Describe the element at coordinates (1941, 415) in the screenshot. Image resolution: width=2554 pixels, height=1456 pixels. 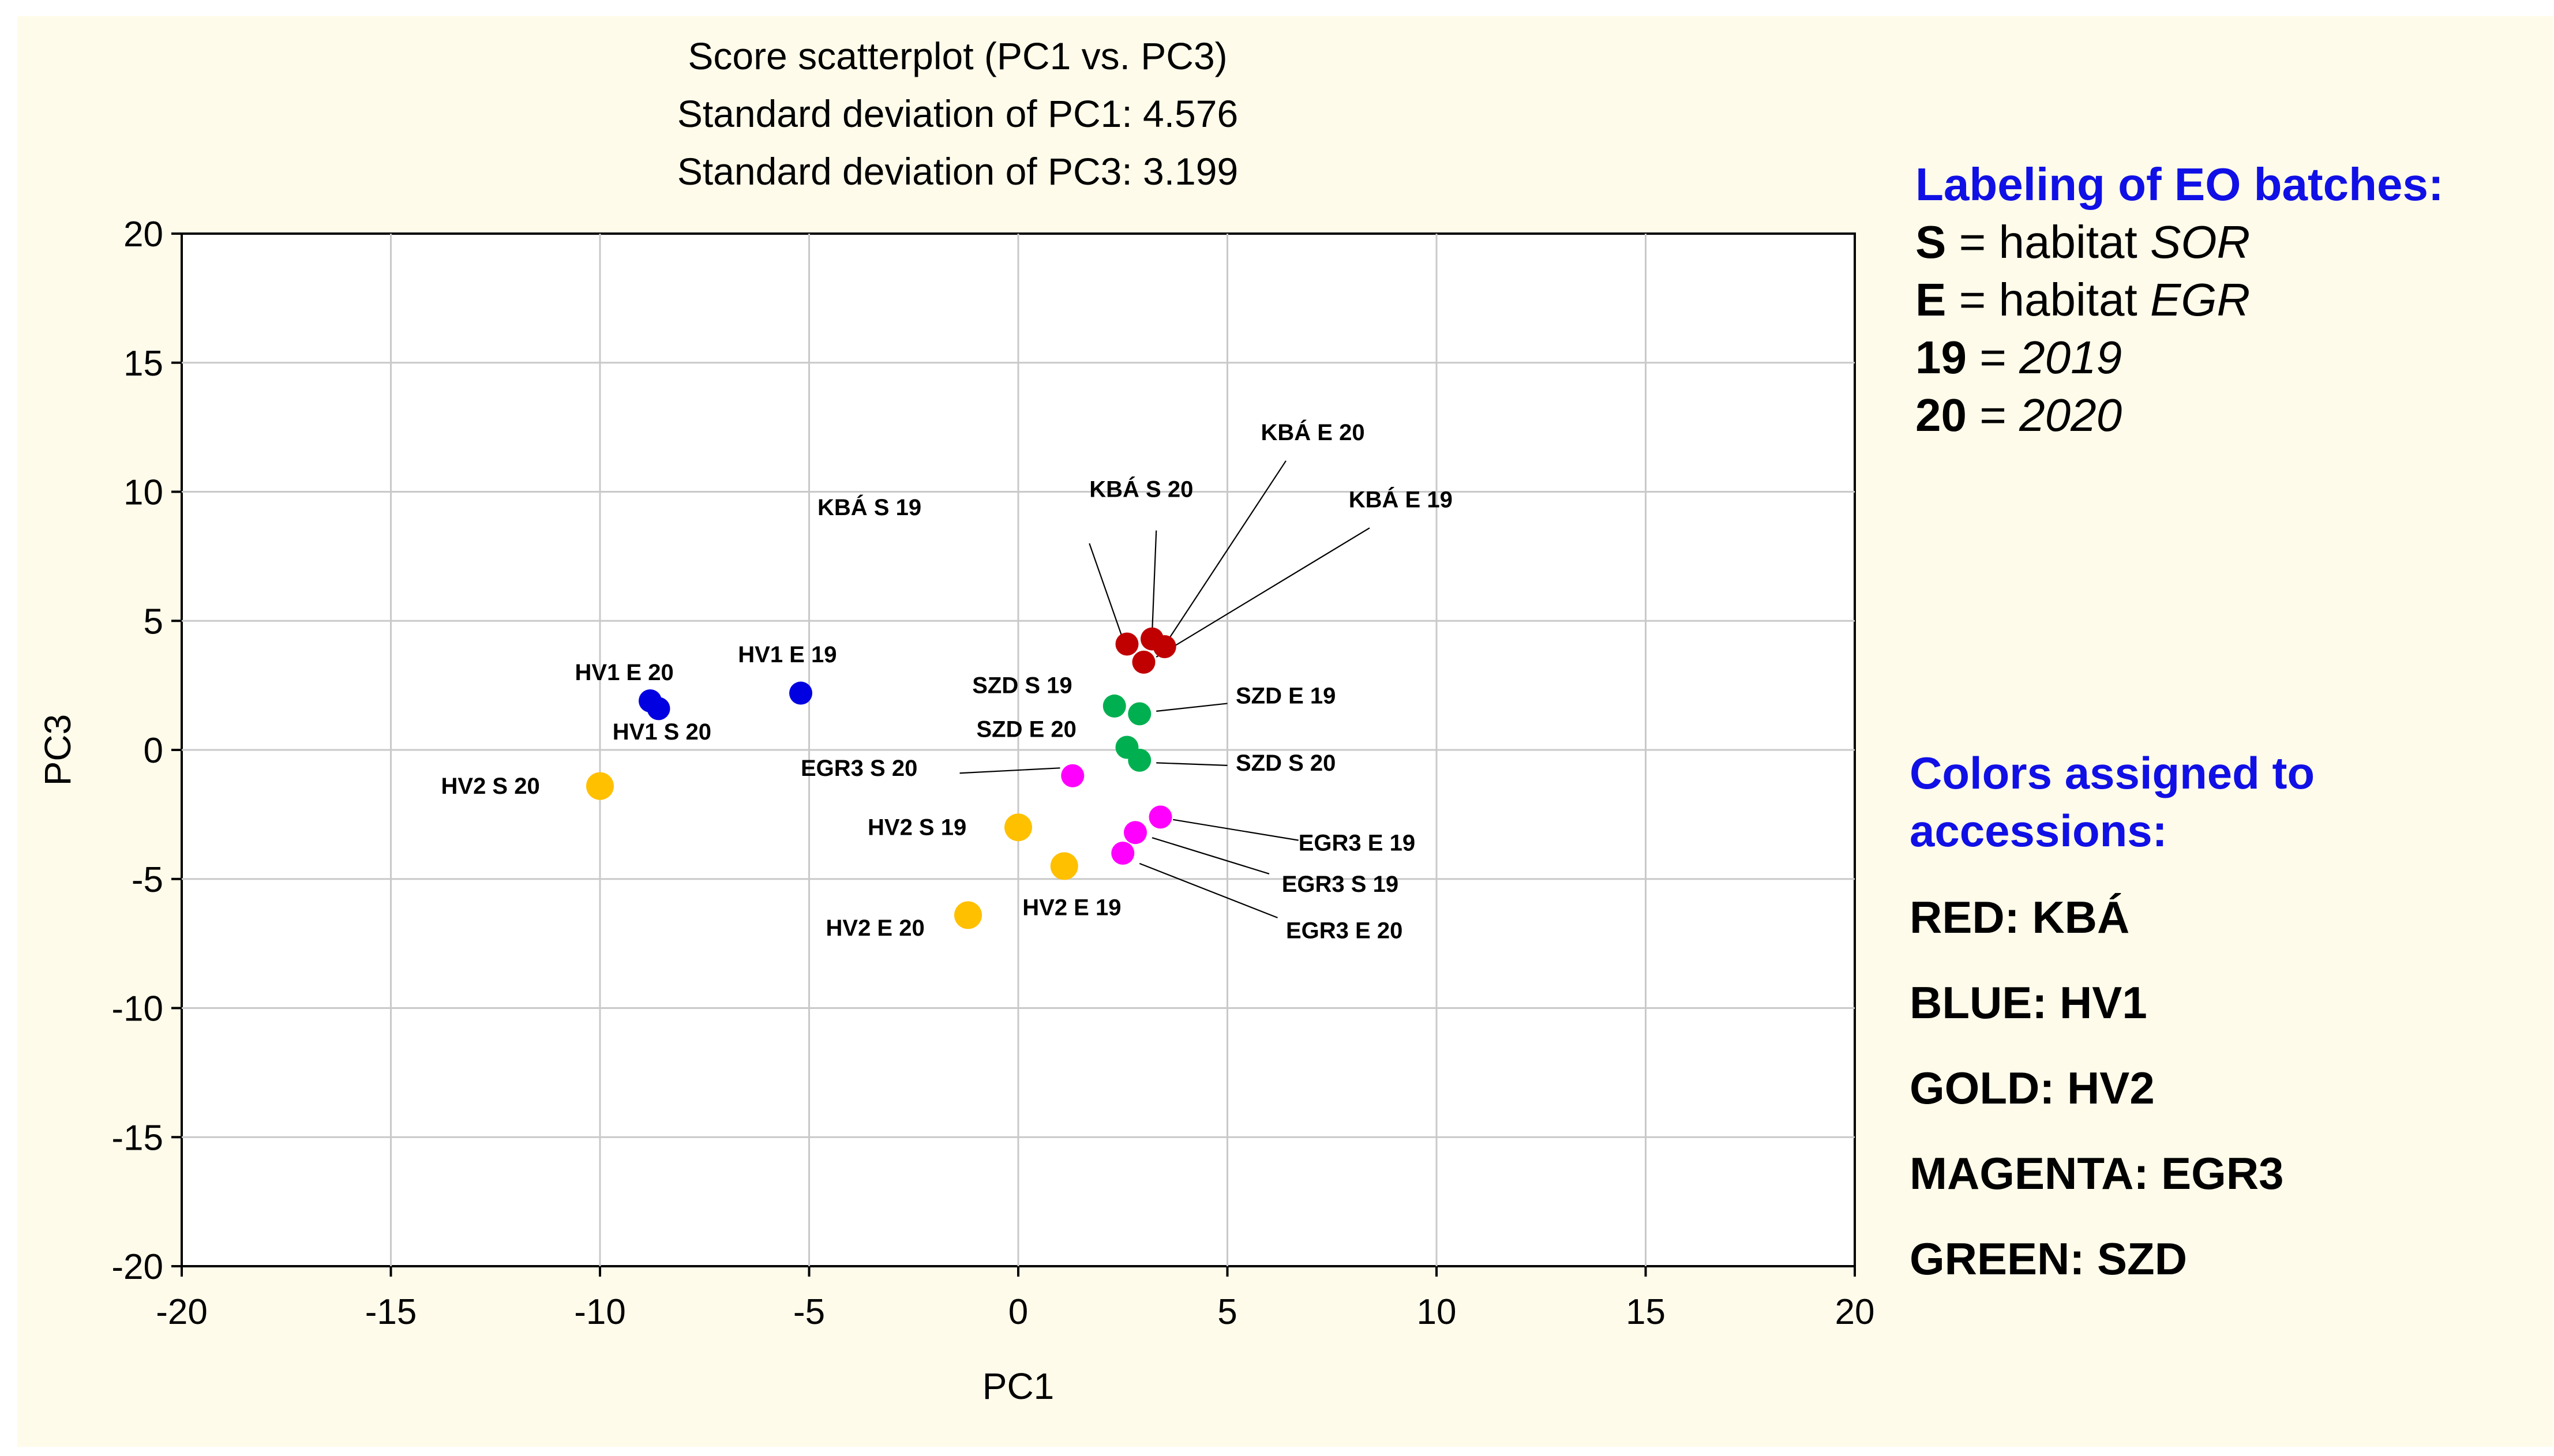
I see `legend-key: 20` at that location.